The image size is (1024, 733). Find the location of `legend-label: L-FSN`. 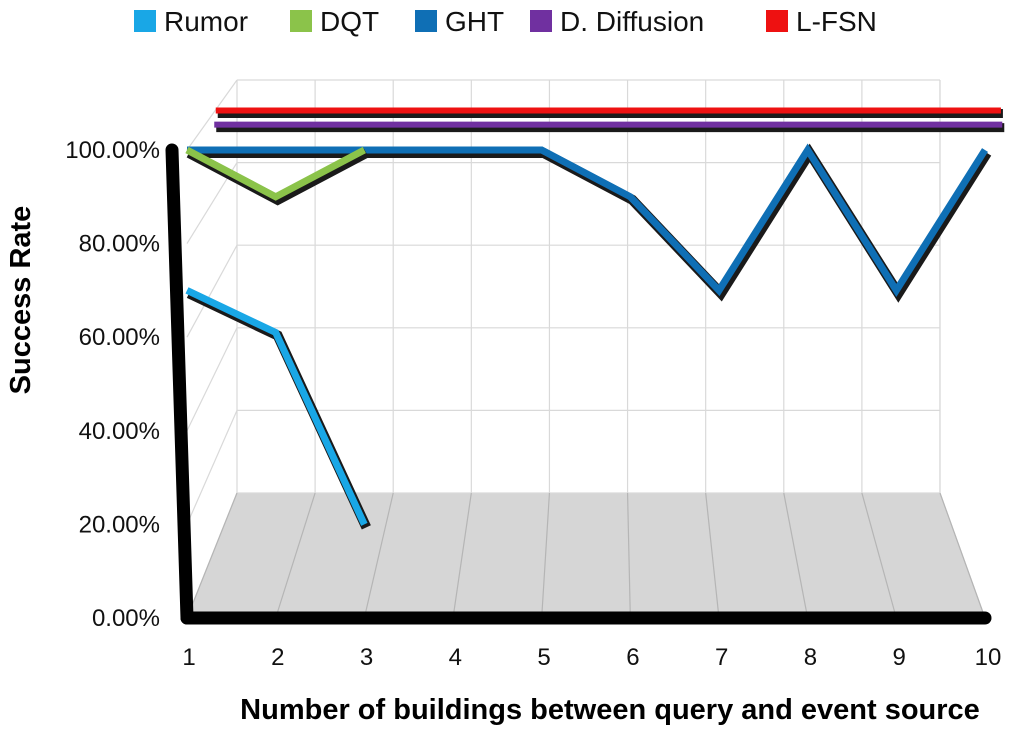

legend-label: L-FSN is located at coordinates (836, 21).